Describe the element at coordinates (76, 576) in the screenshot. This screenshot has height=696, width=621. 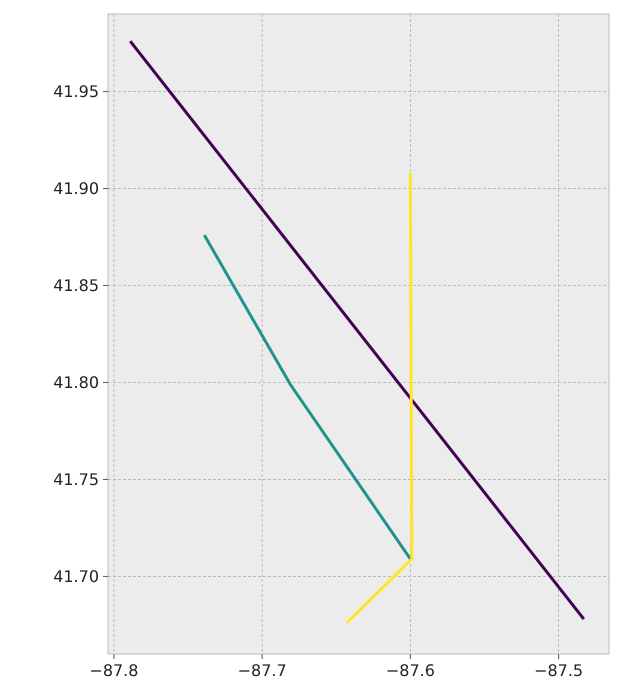
I see `y-tick-label: 41.70` at that location.